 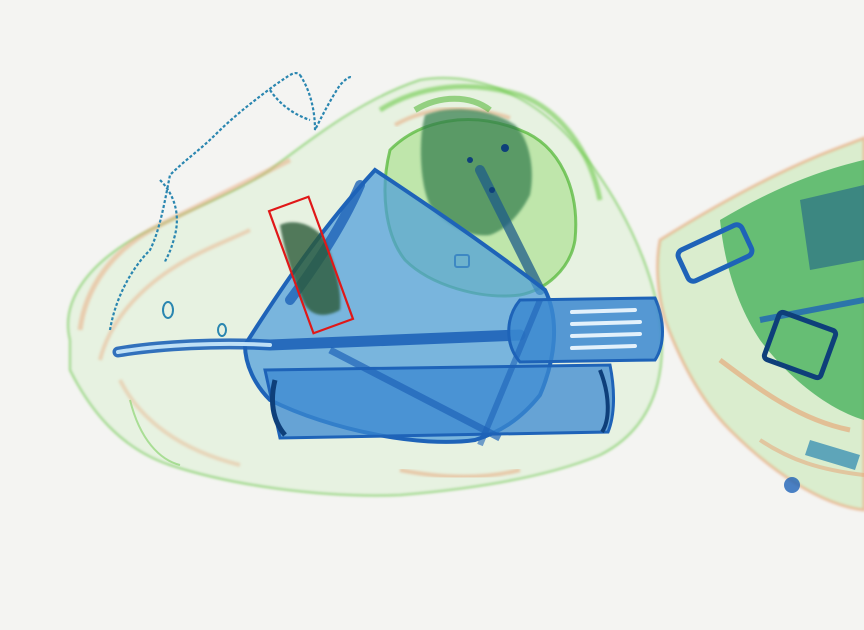 What do you see at coordinates (760, 324) in the screenshot?
I see `second-bag-icon` at bounding box center [760, 324].